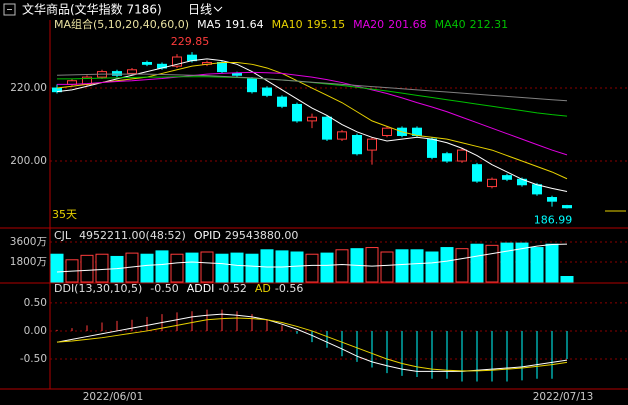 This screenshot has width=628, height=405. Describe the element at coordinates (563, 397) in the screenshot. I see `x-tick-label: 2022/07/13` at that location.